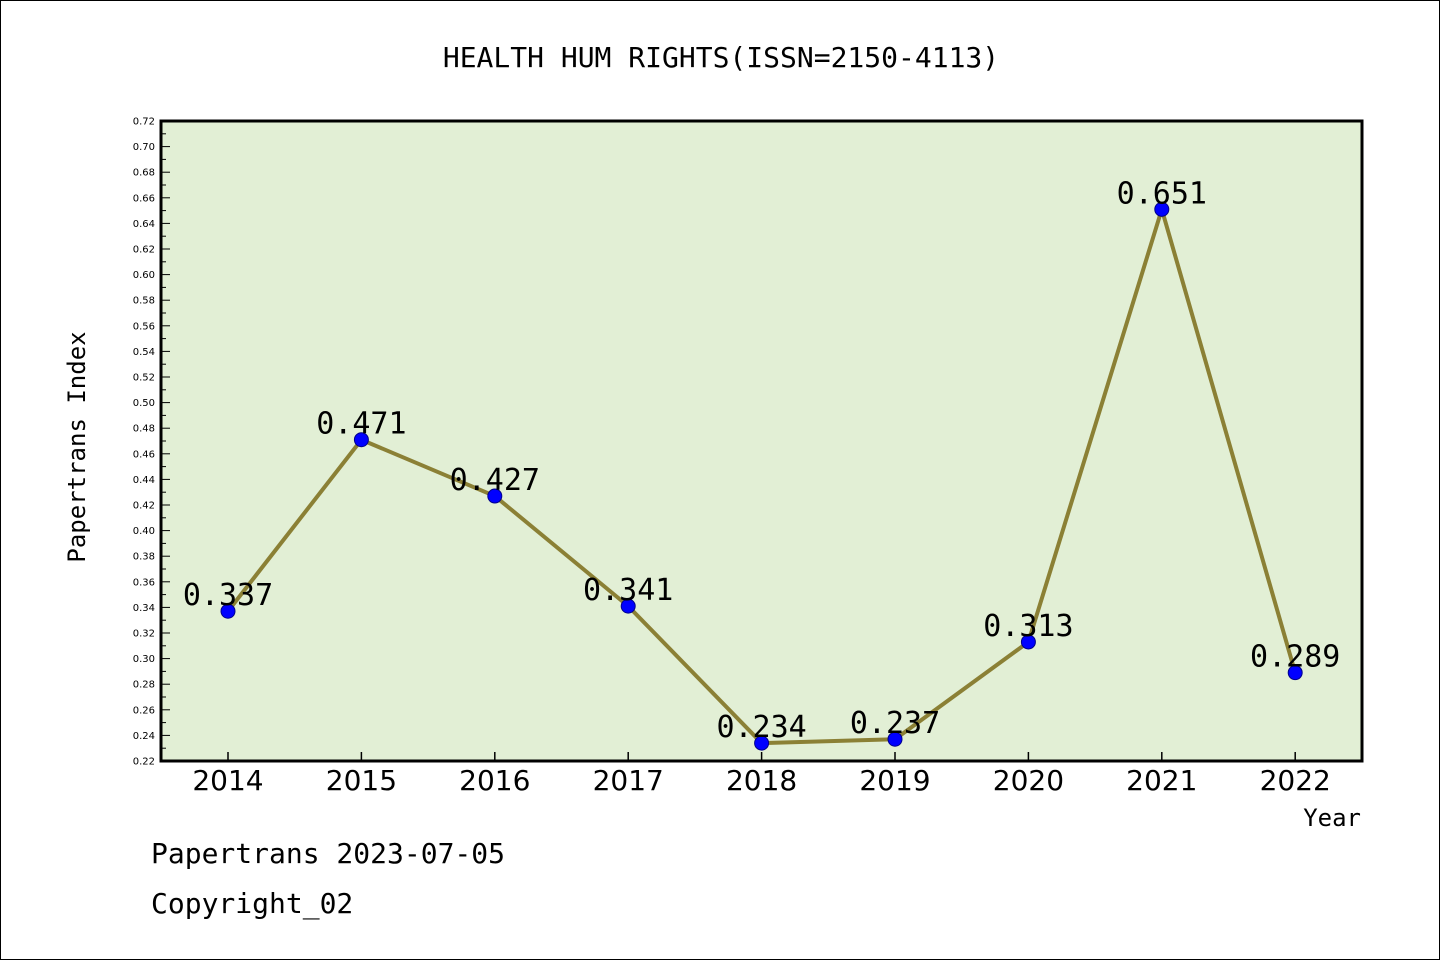 This screenshot has width=1440, height=961. I want to click on y-tick-label: 0.48, so click(144, 429).